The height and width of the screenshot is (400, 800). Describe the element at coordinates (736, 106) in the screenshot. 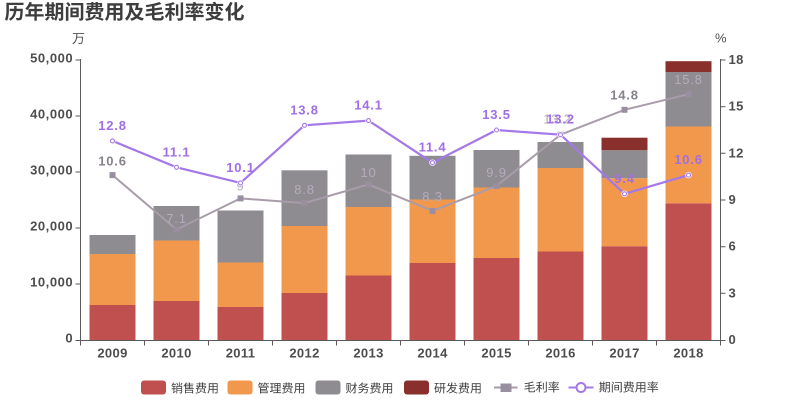

I see `svg-text: 15` at that location.